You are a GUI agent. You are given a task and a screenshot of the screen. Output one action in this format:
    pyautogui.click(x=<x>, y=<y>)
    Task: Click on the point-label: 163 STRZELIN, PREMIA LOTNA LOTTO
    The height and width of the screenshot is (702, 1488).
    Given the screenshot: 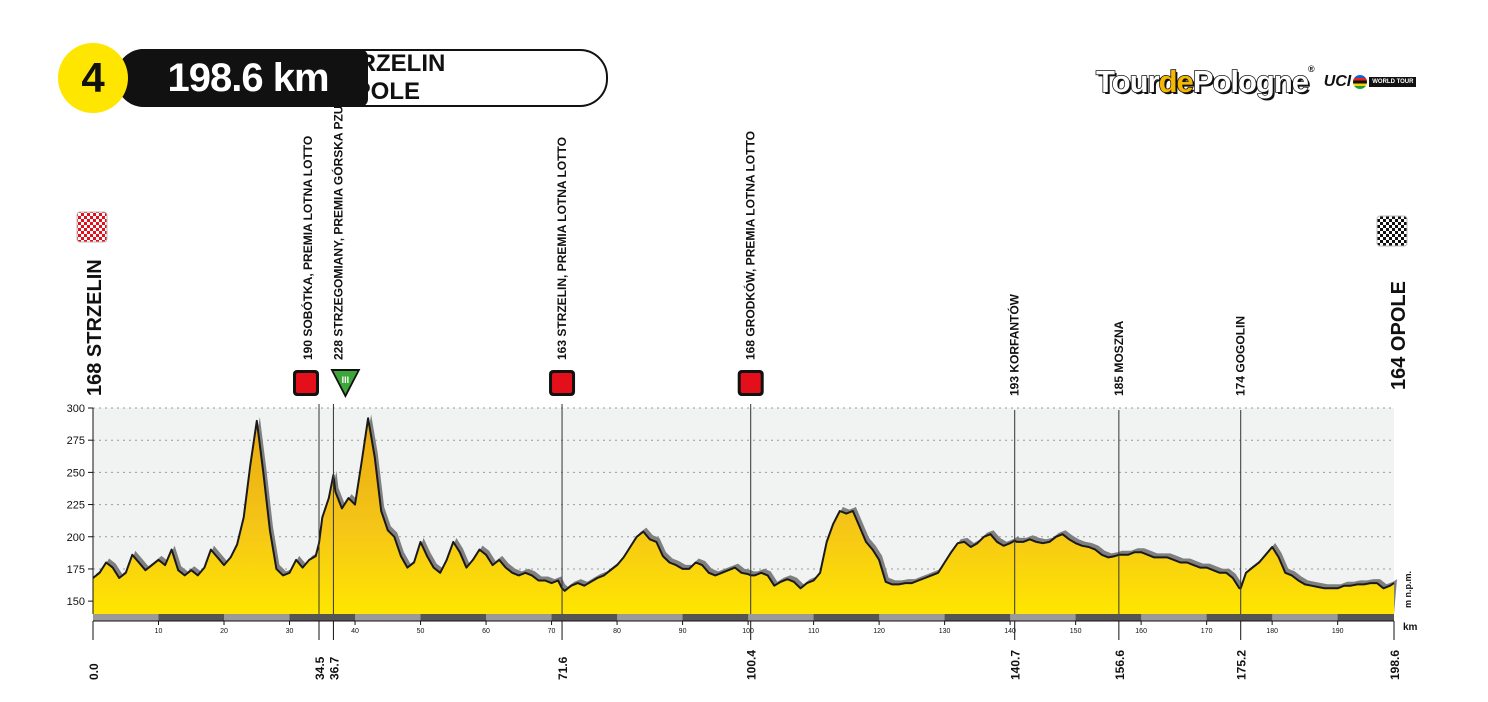 What is the action you would take?
    pyautogui.click(x=562, y=248)
    